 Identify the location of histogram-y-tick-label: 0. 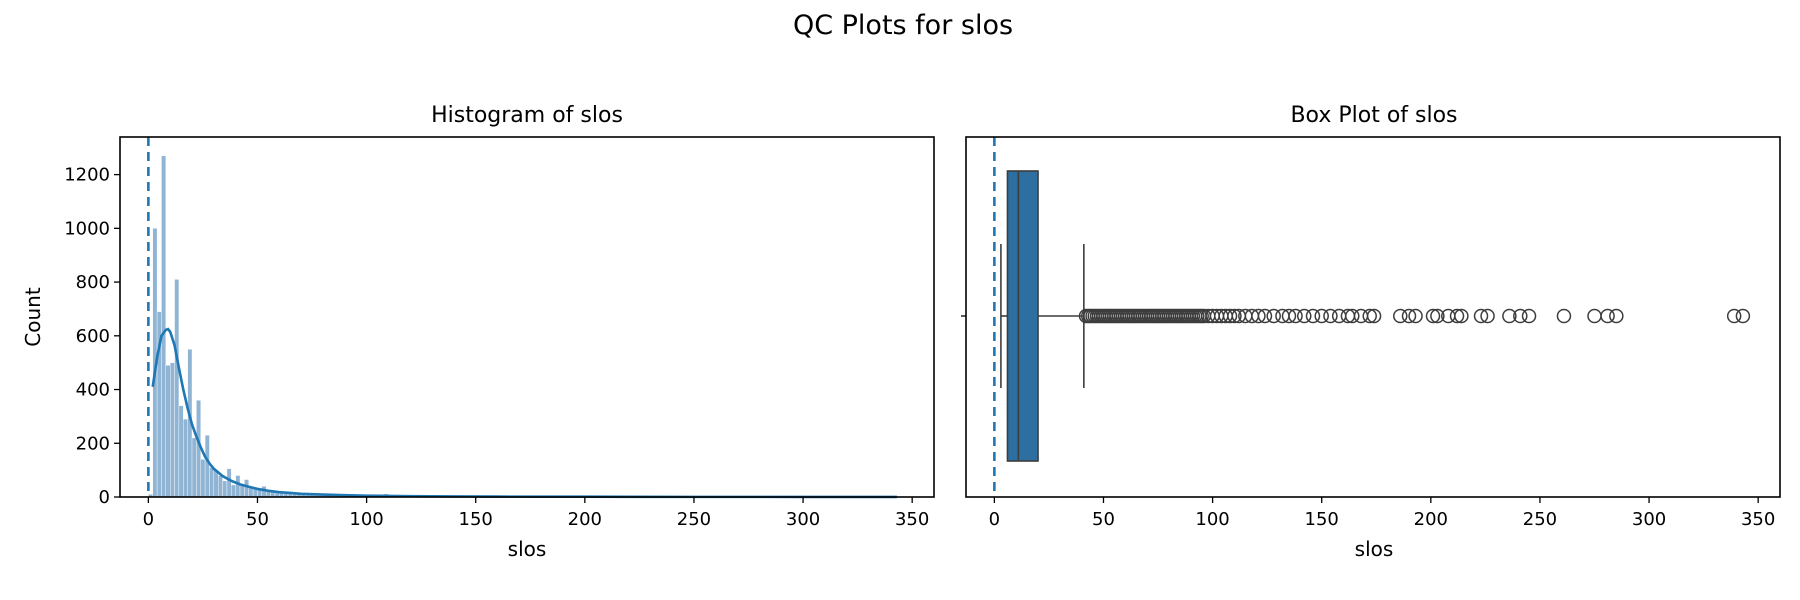
(104, 497).